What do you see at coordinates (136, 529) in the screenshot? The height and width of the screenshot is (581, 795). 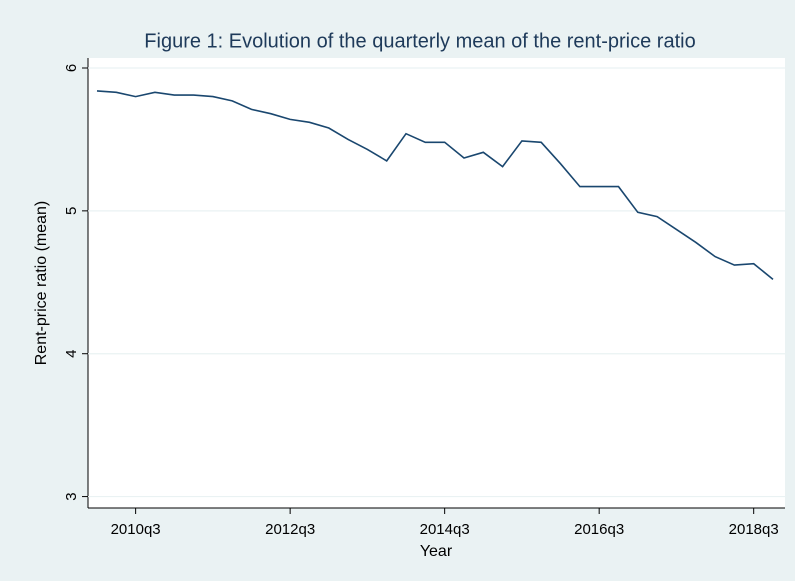 I see `x-tick-label: 2010q3` at bounding box center [136, 529].